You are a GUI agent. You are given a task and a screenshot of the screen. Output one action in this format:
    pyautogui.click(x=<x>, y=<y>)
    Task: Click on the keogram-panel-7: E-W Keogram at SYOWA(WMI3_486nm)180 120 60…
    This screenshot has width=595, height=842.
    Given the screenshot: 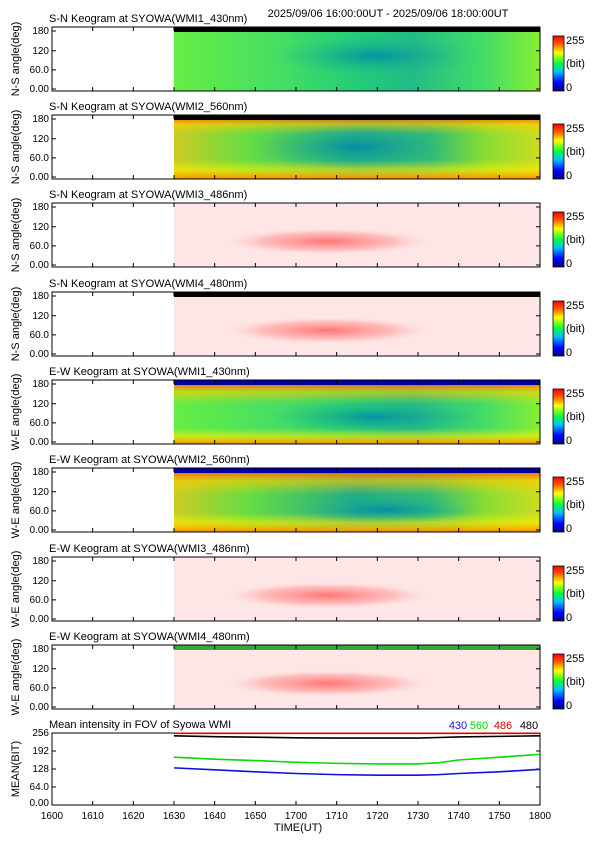 What is the action you would take?
    pyautogui.click(x=297, y=585)
    